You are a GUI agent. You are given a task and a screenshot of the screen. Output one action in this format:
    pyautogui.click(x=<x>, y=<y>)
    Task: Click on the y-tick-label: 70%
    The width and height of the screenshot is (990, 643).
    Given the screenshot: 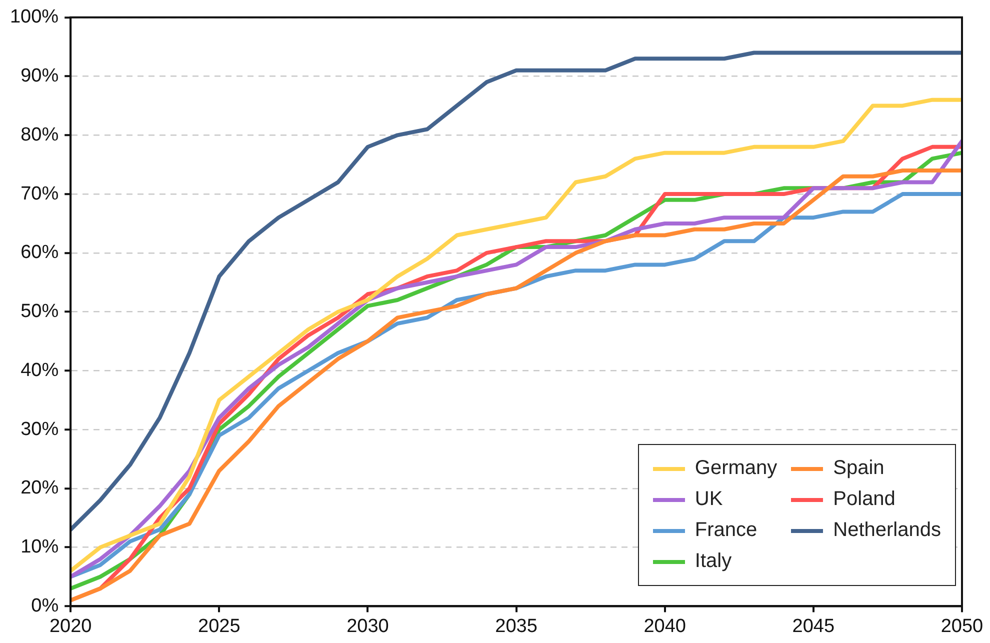 What is the action you would take?
    pyautogui.click(x=39, y=193)
    